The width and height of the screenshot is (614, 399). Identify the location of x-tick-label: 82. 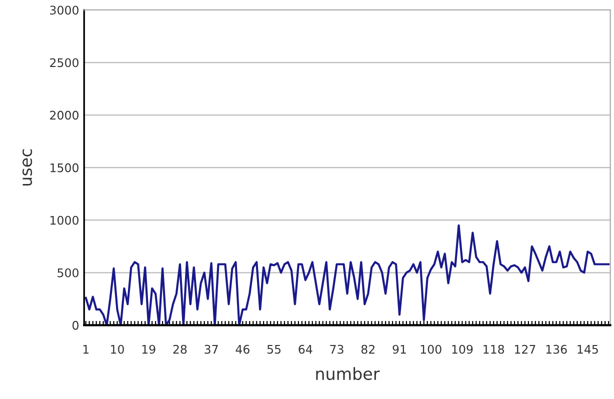
(367, 349).